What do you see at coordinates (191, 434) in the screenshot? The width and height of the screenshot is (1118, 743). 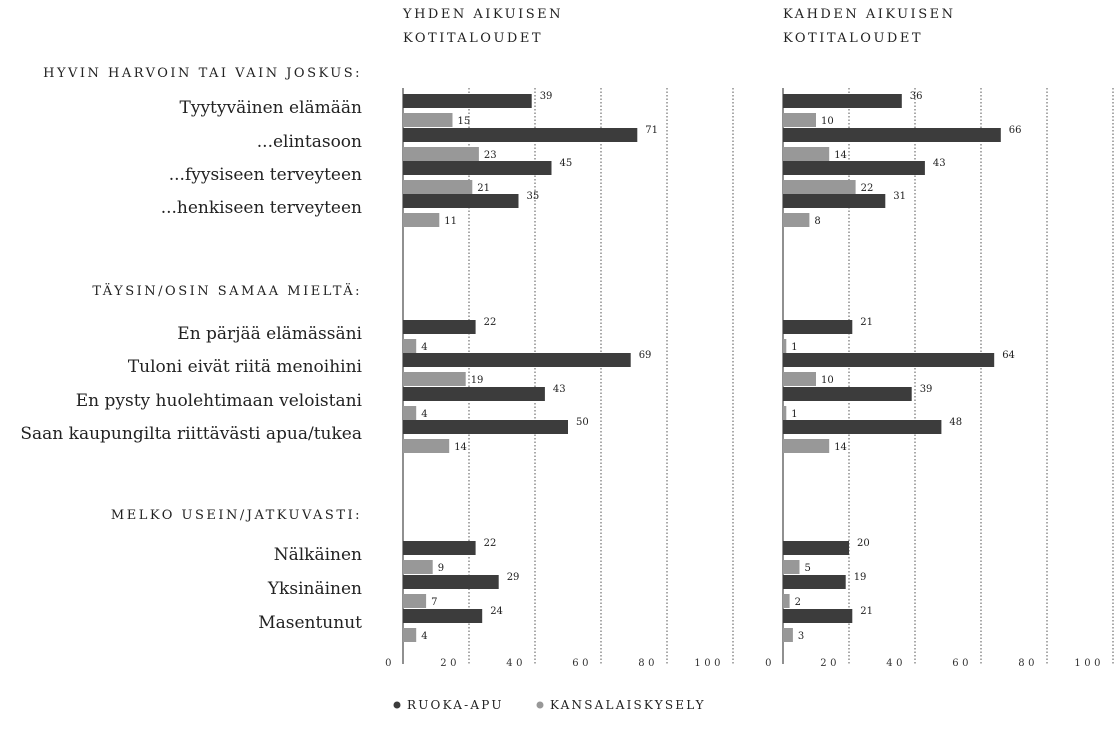 I see `category-label: Saan kaupungilta riittävästi apua/tukea` at bounding box center [191, 434].